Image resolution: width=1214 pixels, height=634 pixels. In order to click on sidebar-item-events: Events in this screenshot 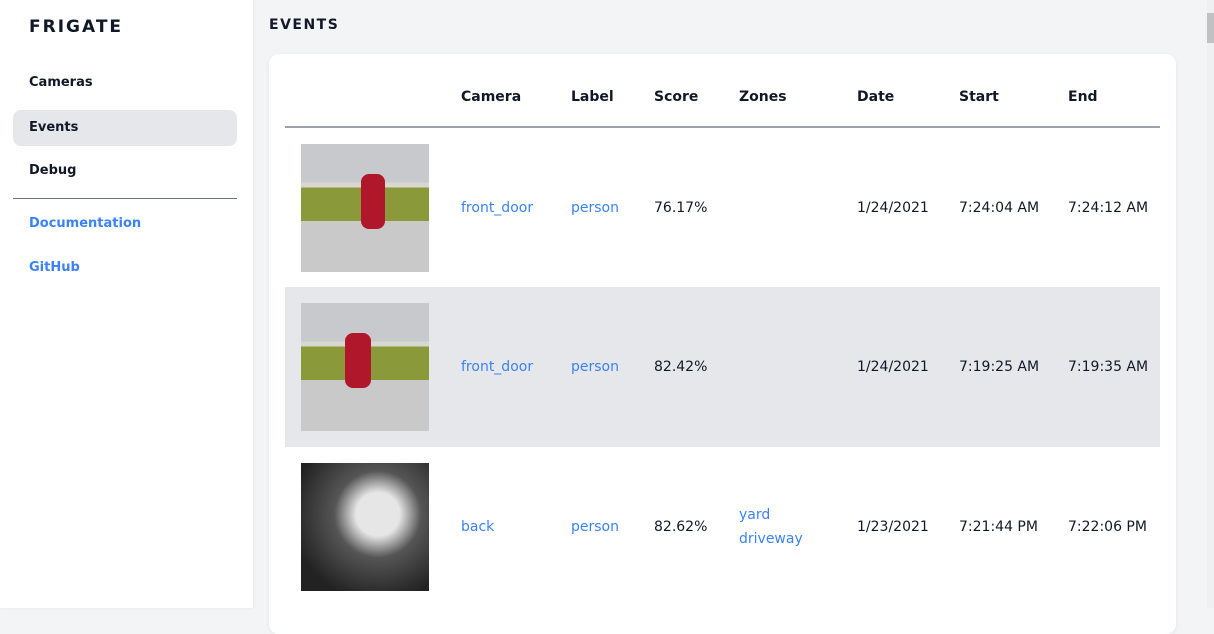, I will do `click(125, 128)`.